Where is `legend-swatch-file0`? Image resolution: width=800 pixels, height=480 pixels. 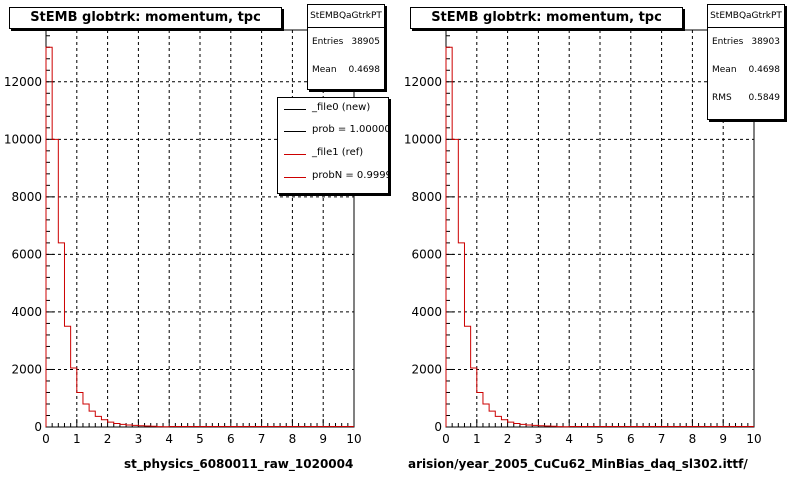 legend-swatch-file0 is located at coordinates (295, 109).